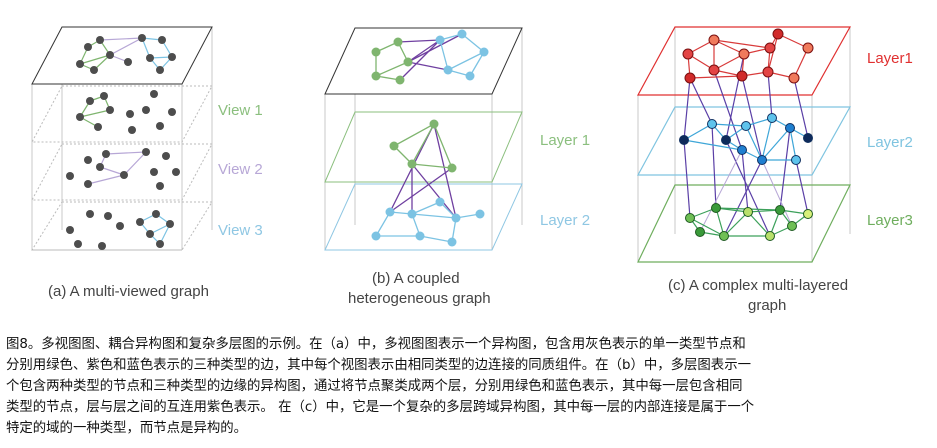 This screenshot has height=448, width=937. Describe the element at coordinates (123, 169) in the screenshot. I see `panel-a-view2-graph` at that location.